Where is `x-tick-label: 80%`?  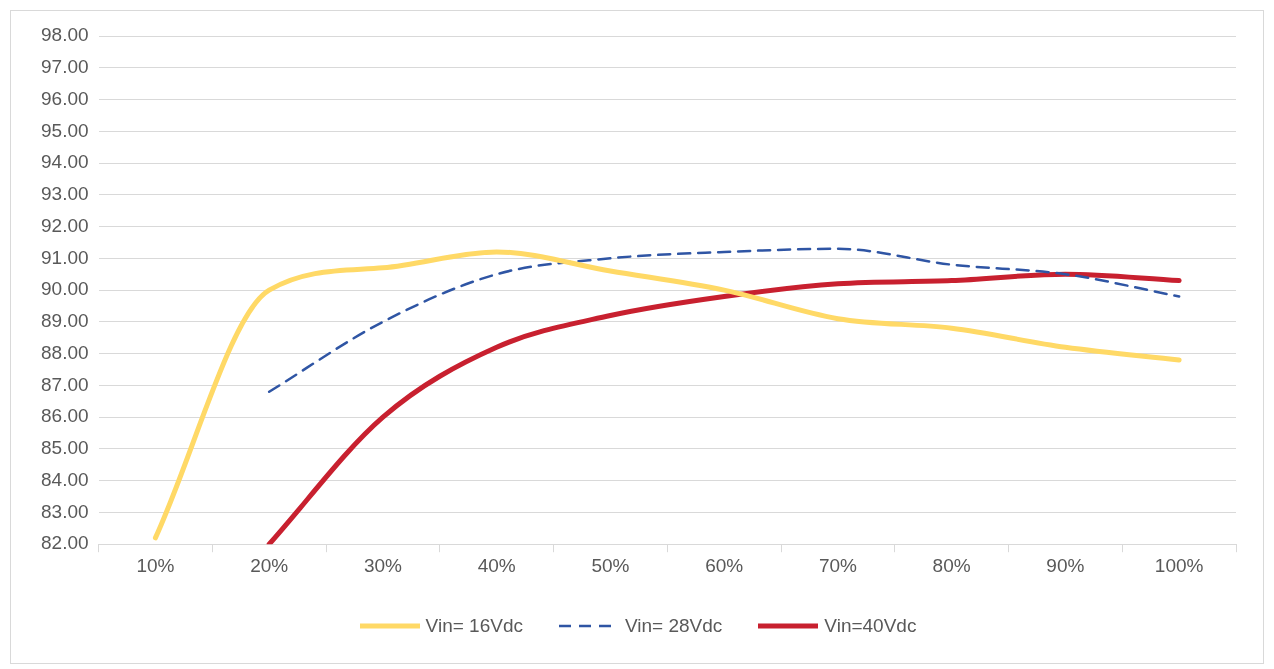 x-tick-label: 80% is located at coordinates (951, 565).